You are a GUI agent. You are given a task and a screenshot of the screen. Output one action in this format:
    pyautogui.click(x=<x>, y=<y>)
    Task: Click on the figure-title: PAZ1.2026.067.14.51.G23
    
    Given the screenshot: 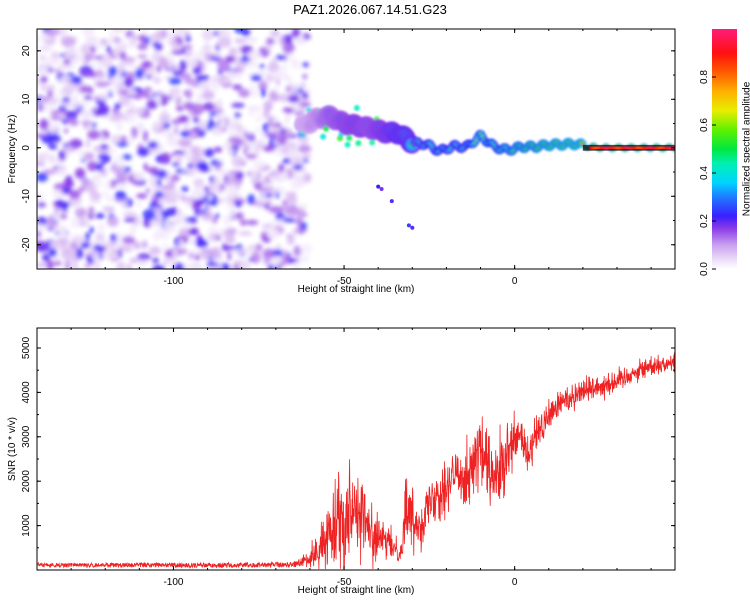 What is the action you would take?
    pyautogui.click(x=370, y=9)
    